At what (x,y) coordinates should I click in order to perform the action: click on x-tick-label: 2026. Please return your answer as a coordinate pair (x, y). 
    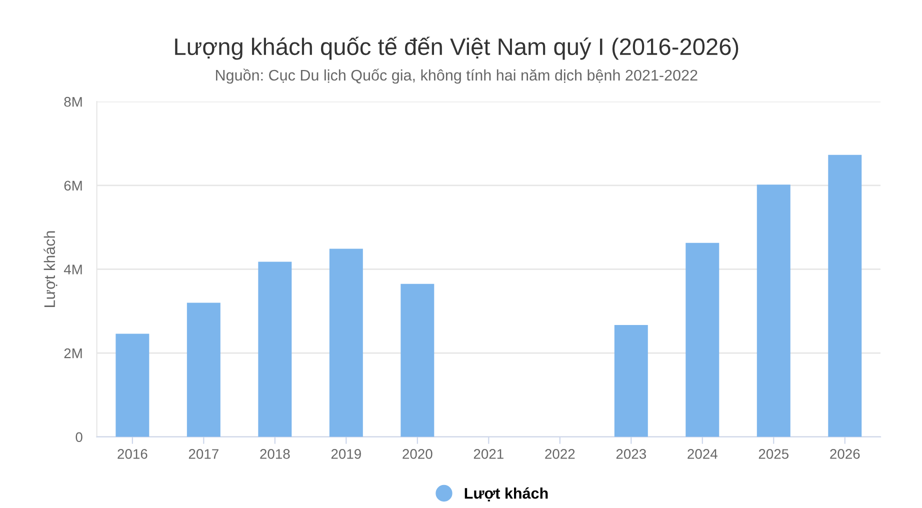
    Looking at the image, I should click on (845, 454).